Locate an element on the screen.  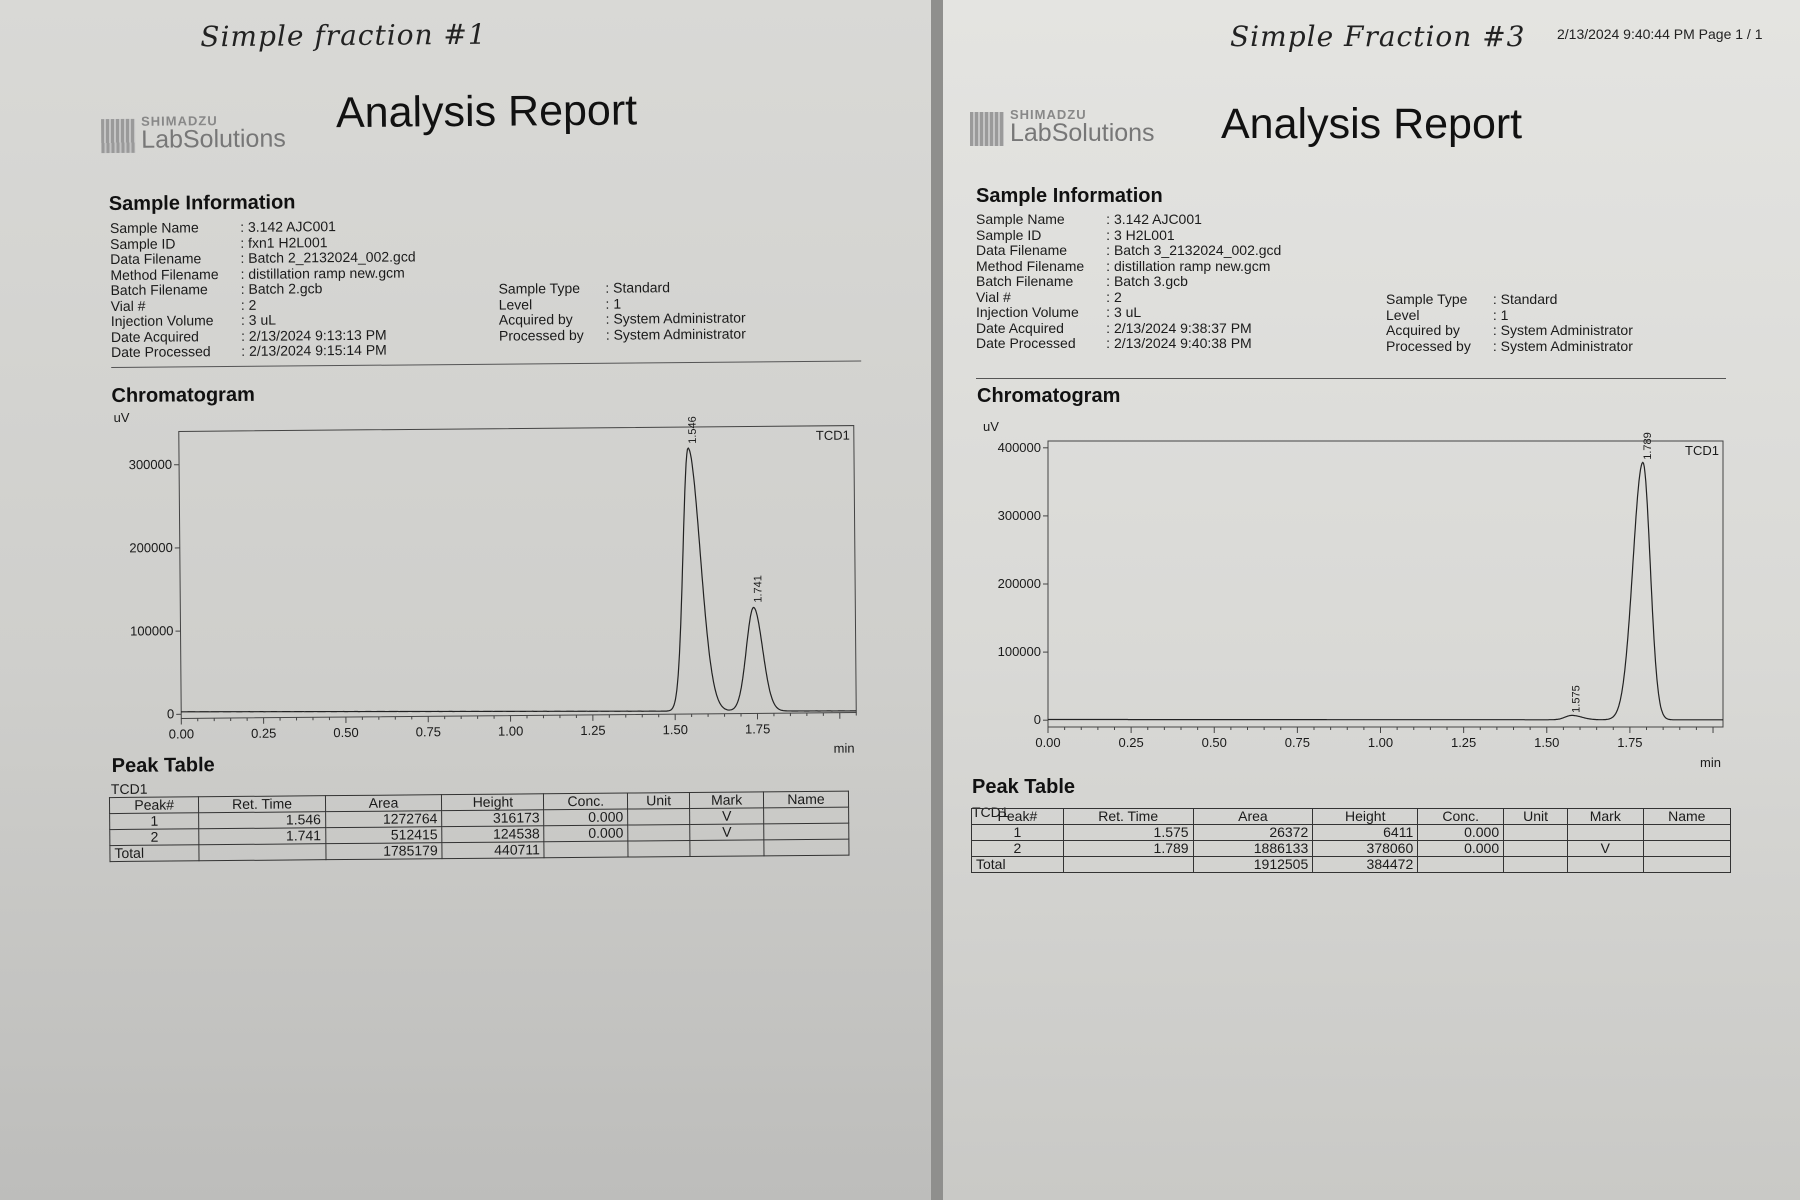
info-row: Date Acquired: 2/13/2024 9:38:37 PM is located at coordinates (1128, 328).